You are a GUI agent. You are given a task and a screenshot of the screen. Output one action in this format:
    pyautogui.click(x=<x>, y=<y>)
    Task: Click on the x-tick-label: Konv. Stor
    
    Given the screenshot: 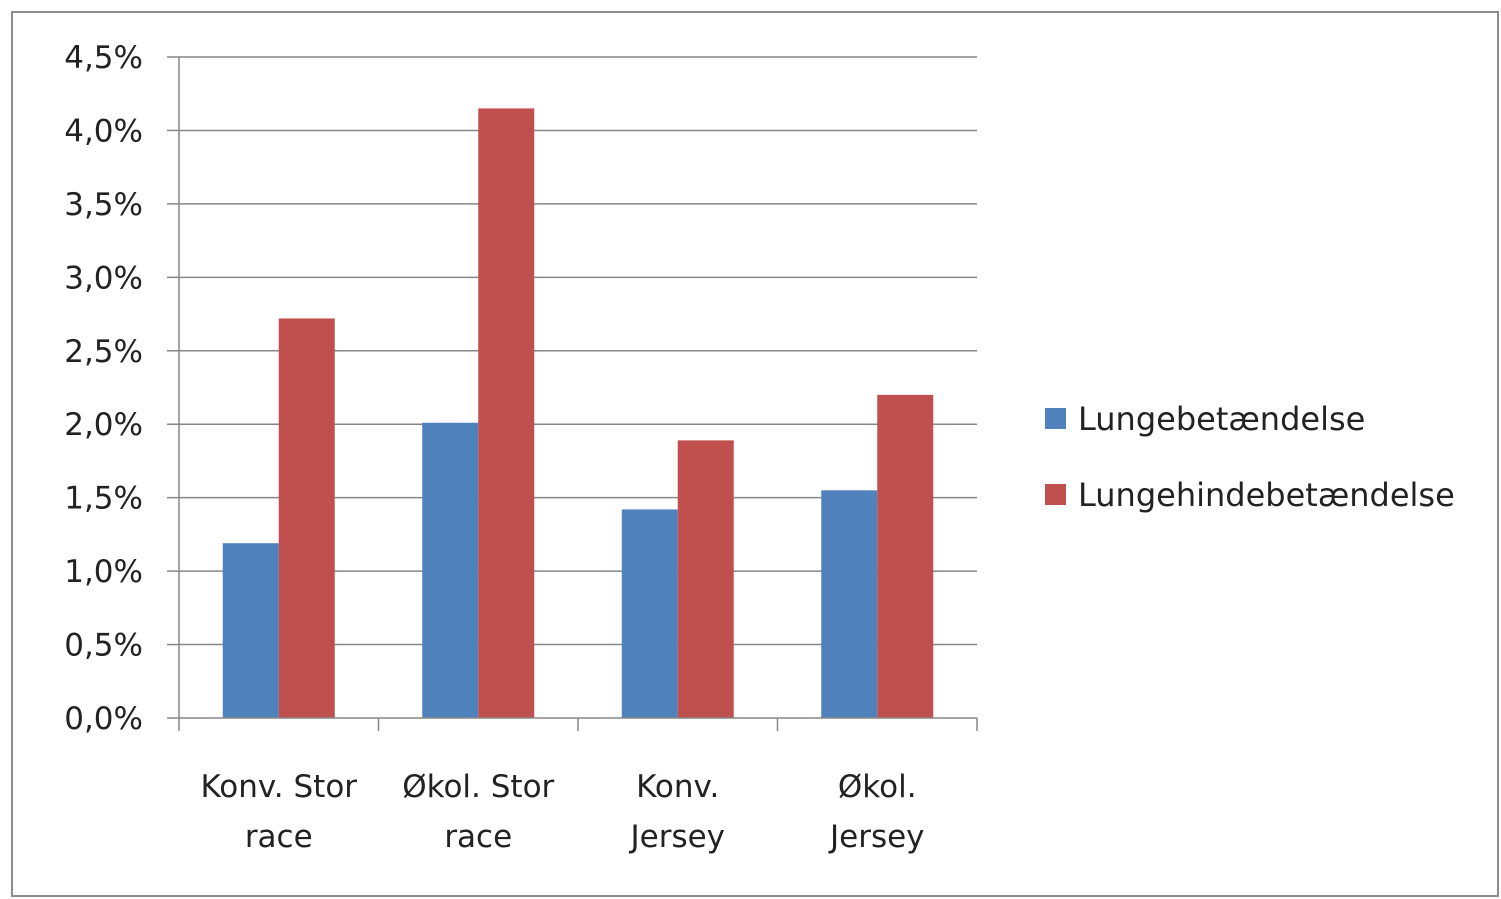 What is the action you would take?
    pyautogui.click(x=278, y=787)
    